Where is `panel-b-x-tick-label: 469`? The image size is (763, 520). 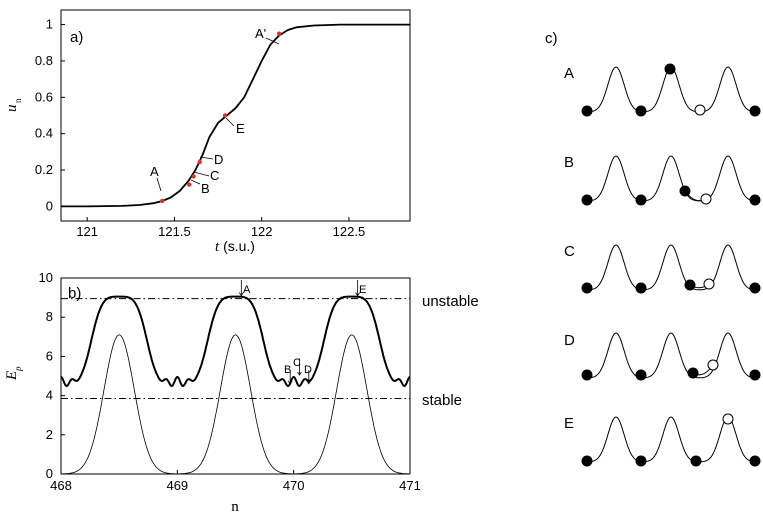 panel-b-x-tick-label: 469 is located at coordinates (177, 485).